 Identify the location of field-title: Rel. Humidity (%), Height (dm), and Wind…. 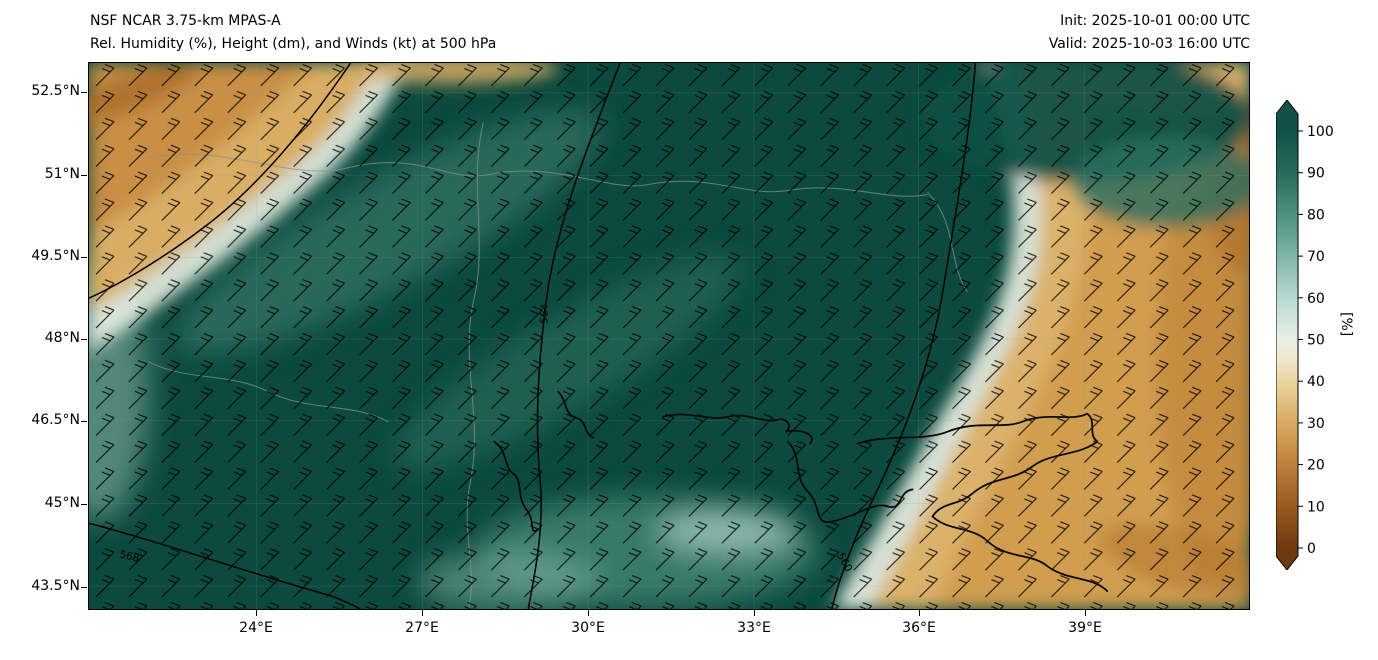
(293, 44).